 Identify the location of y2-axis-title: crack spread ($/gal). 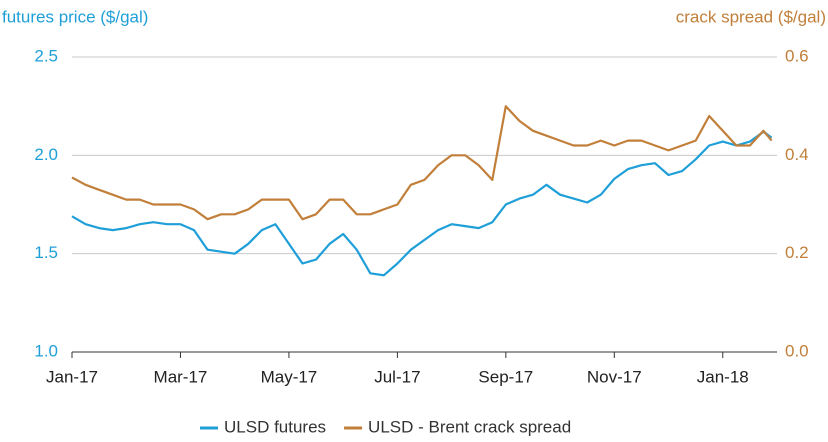
(751, 16).